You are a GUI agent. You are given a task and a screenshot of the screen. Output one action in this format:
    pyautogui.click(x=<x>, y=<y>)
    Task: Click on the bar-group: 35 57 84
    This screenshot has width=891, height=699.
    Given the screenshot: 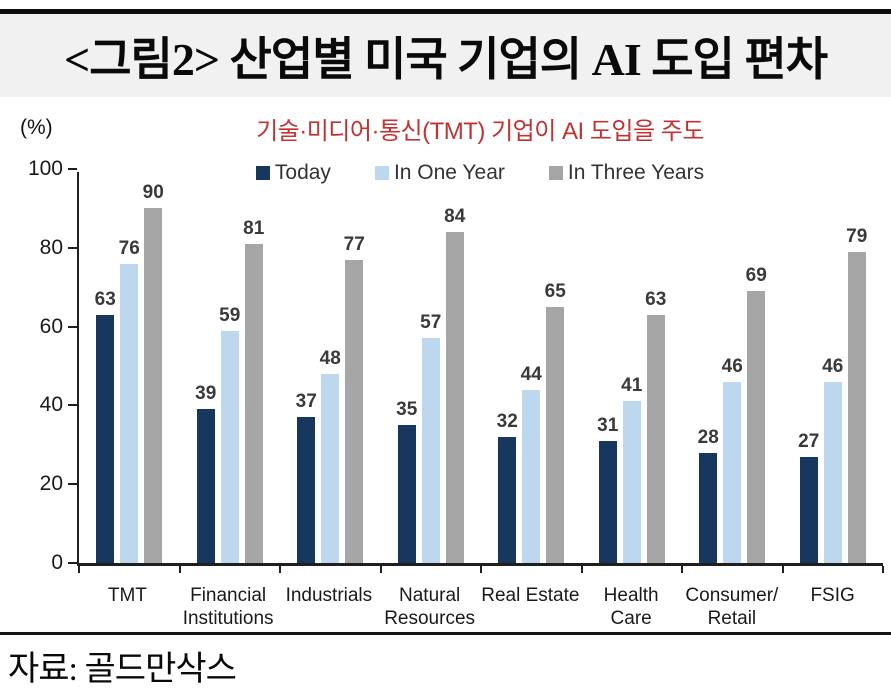 What is the action you would take?
    pyautogui.click(x=431, y=367)
    